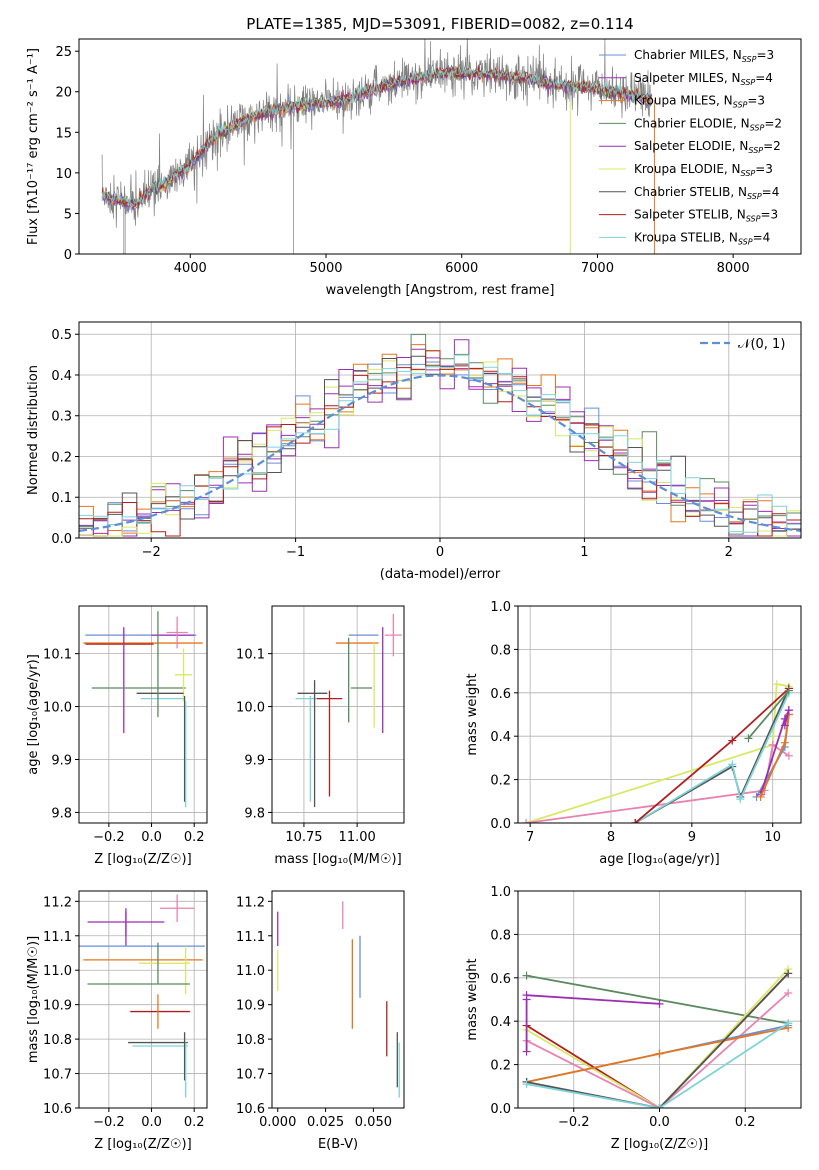 This screenshot has width=819, height=1170. Describe the element at coordinates (68, 214) in the screenshot. I see `y-tick-label: 5` at that location.